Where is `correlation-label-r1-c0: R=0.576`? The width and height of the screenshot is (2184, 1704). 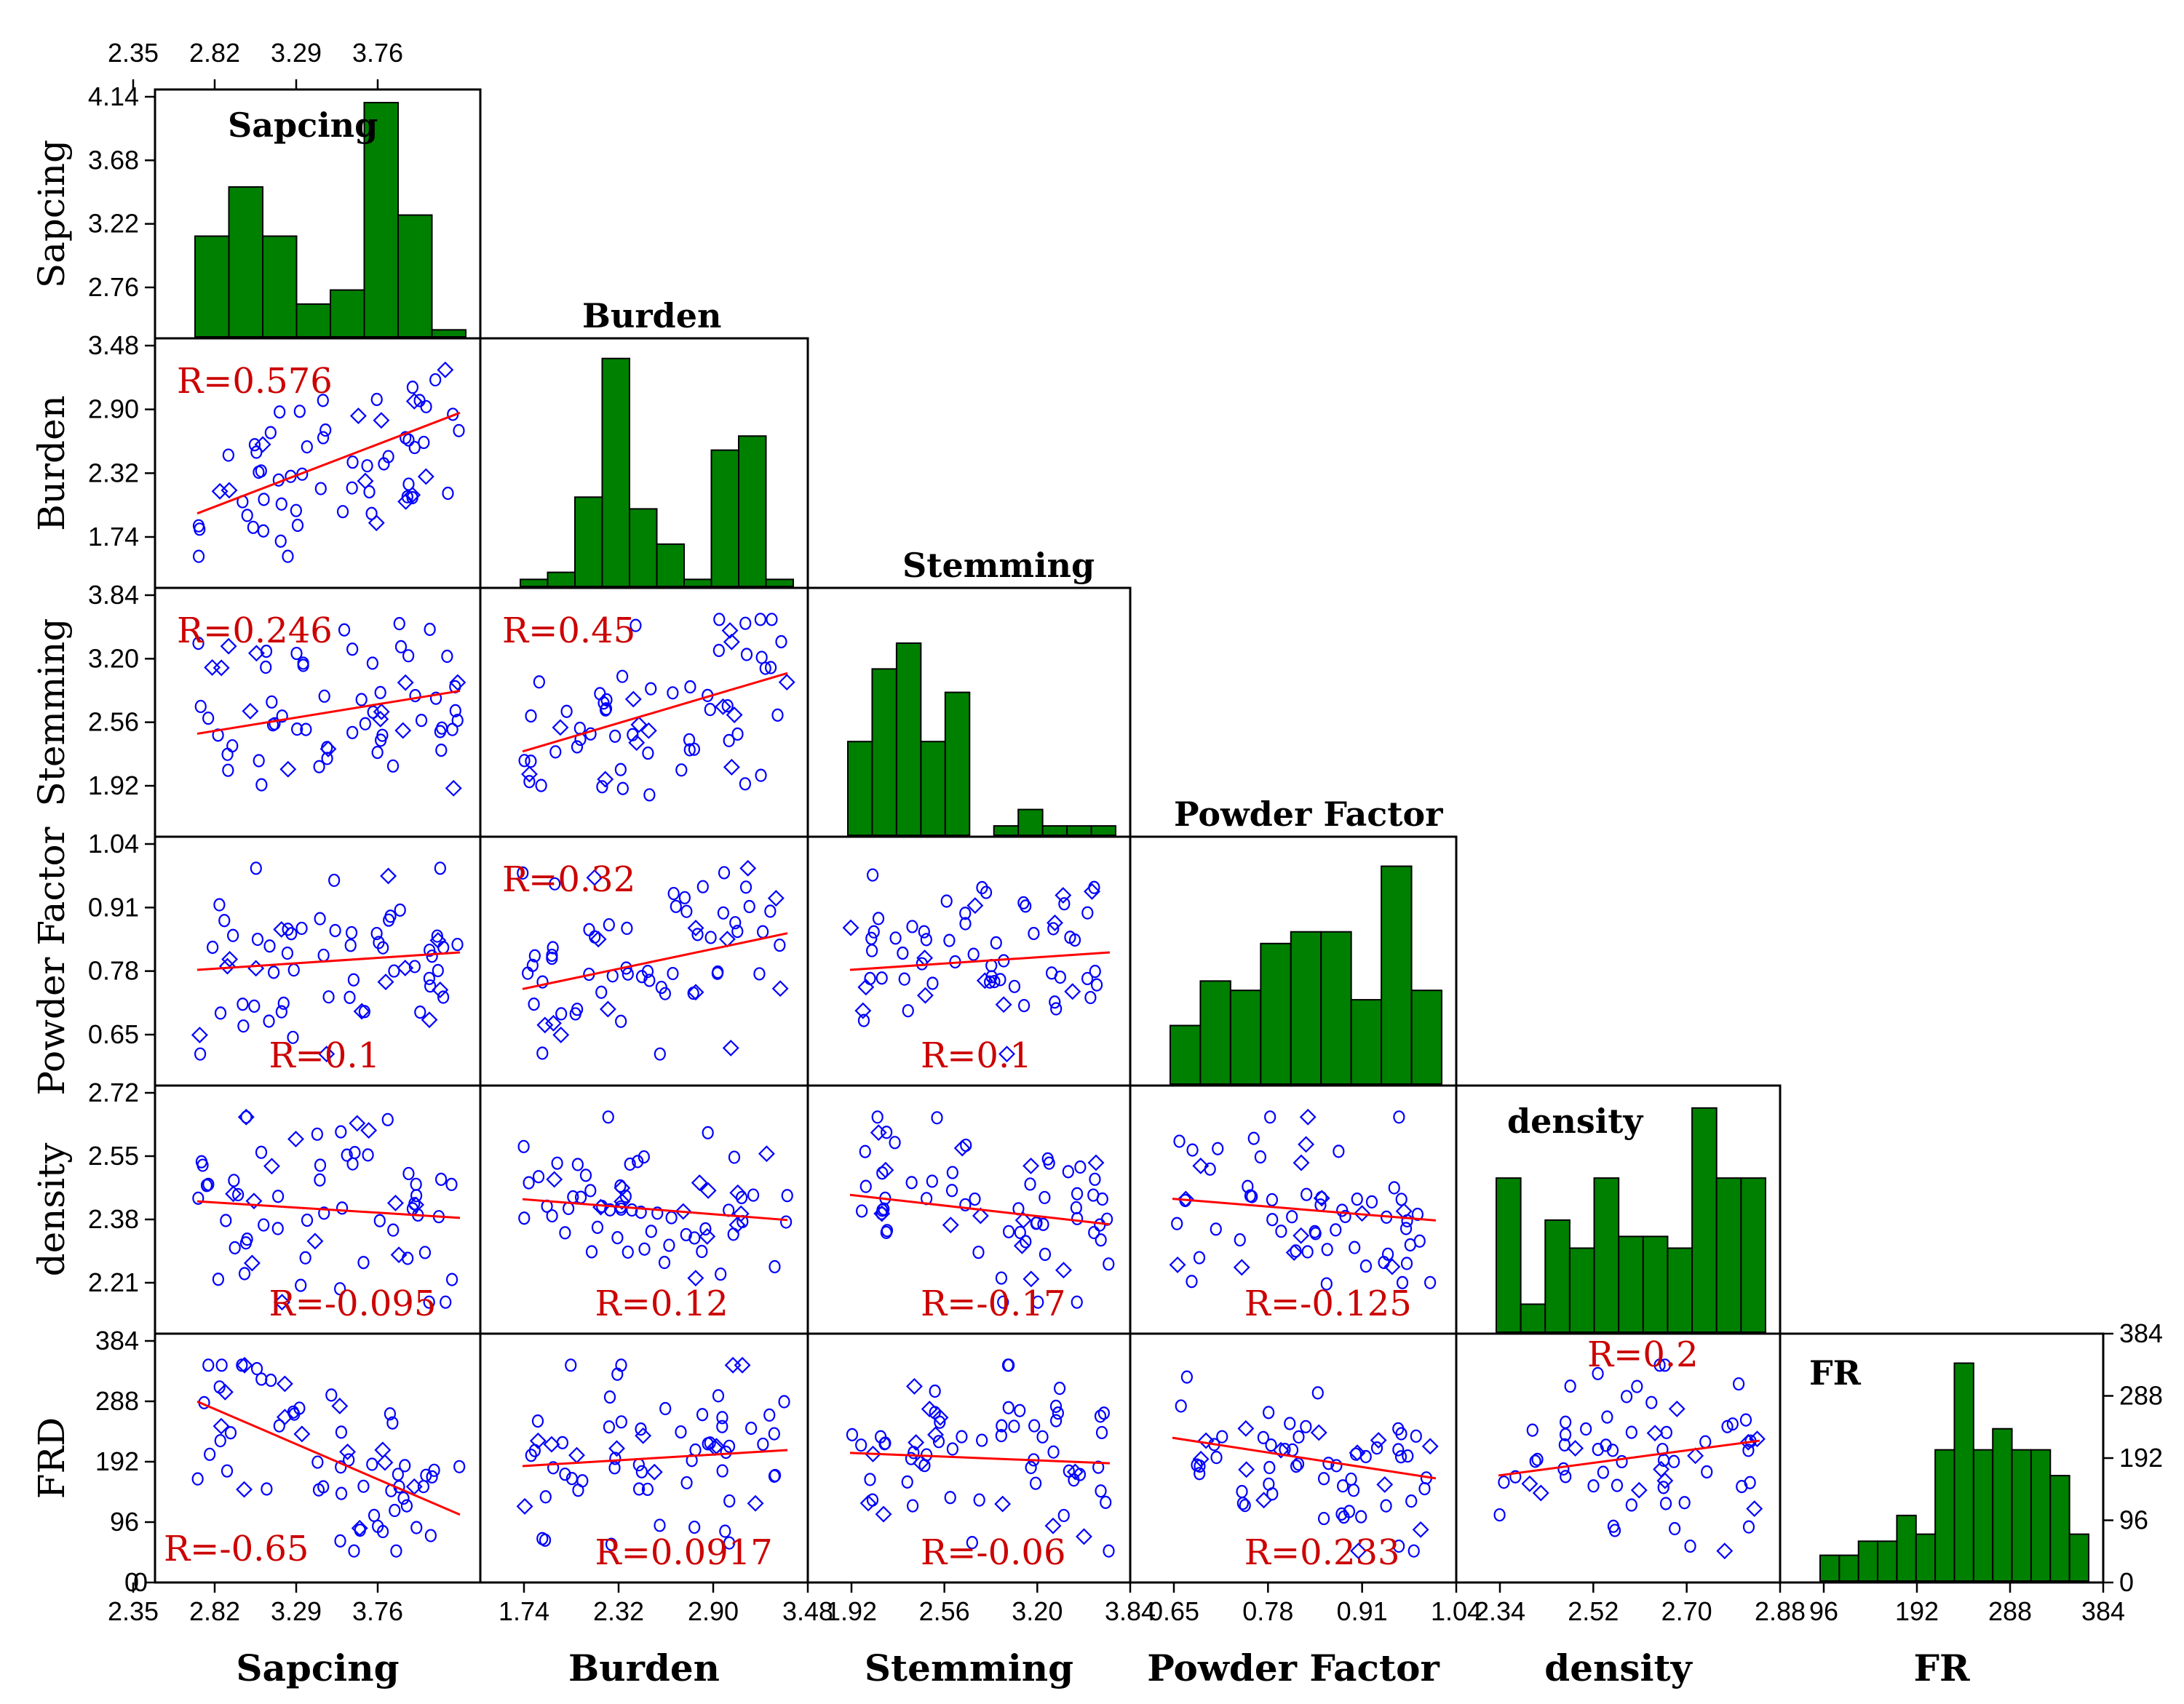 correlation-label-r1-c0: R=0.576 is located at coordinates (255, 381).